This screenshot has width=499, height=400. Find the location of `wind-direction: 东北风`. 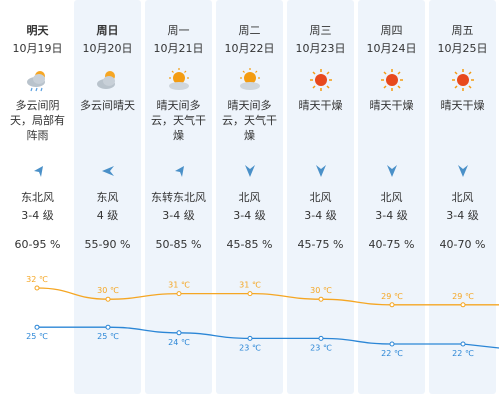

wind-direction: 东北风 is located at coordinates (37, 197).